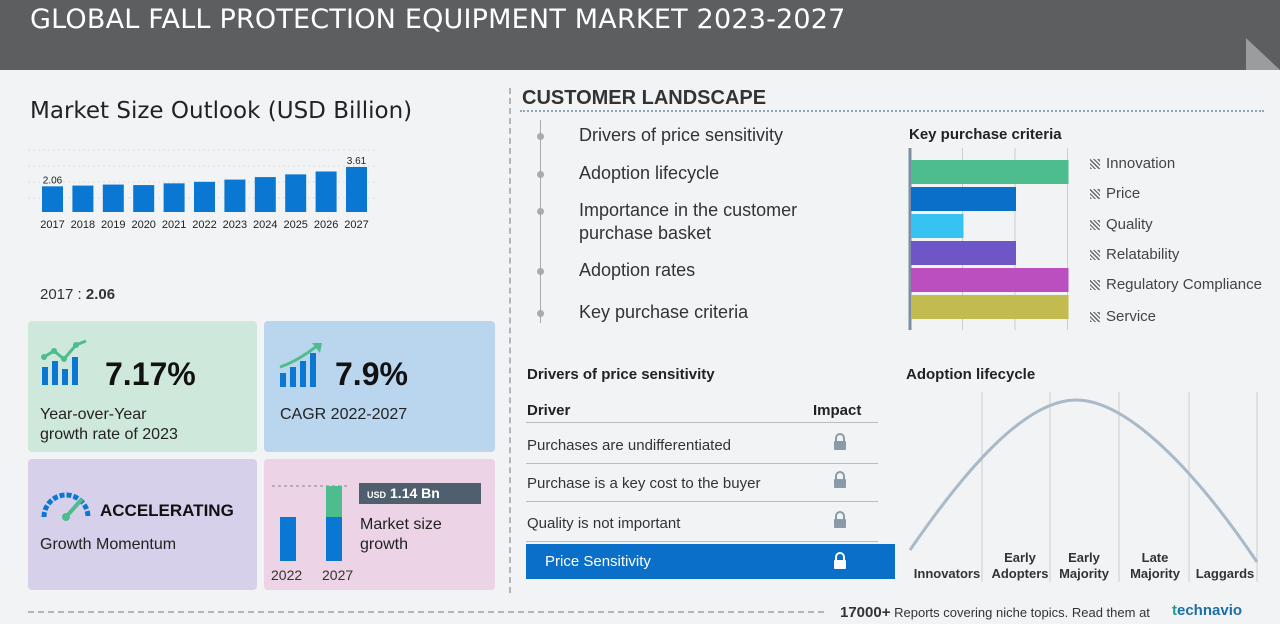  I want to click on market-growth-card: 2022 2027 USD 1.14 Bn Market size growth, so click(379, 524).